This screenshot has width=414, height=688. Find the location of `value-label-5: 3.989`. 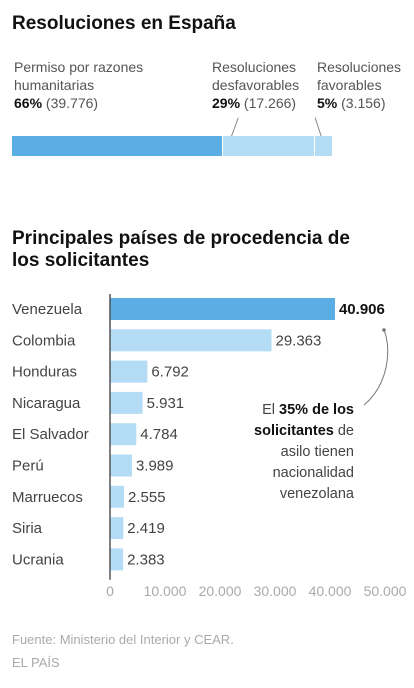

value-label-5: 3.989 is located at coordinates (155, 466).